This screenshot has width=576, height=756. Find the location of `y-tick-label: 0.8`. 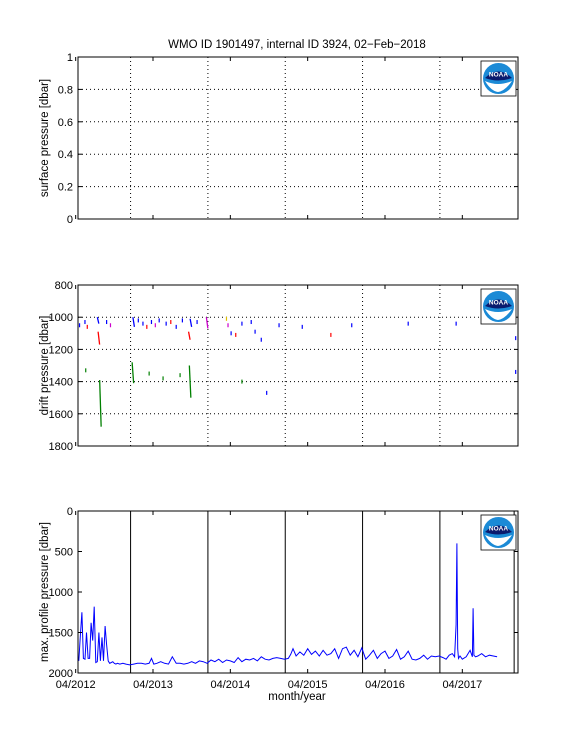

y-tick-label: 0.8 is located at coordinates (65, 90).